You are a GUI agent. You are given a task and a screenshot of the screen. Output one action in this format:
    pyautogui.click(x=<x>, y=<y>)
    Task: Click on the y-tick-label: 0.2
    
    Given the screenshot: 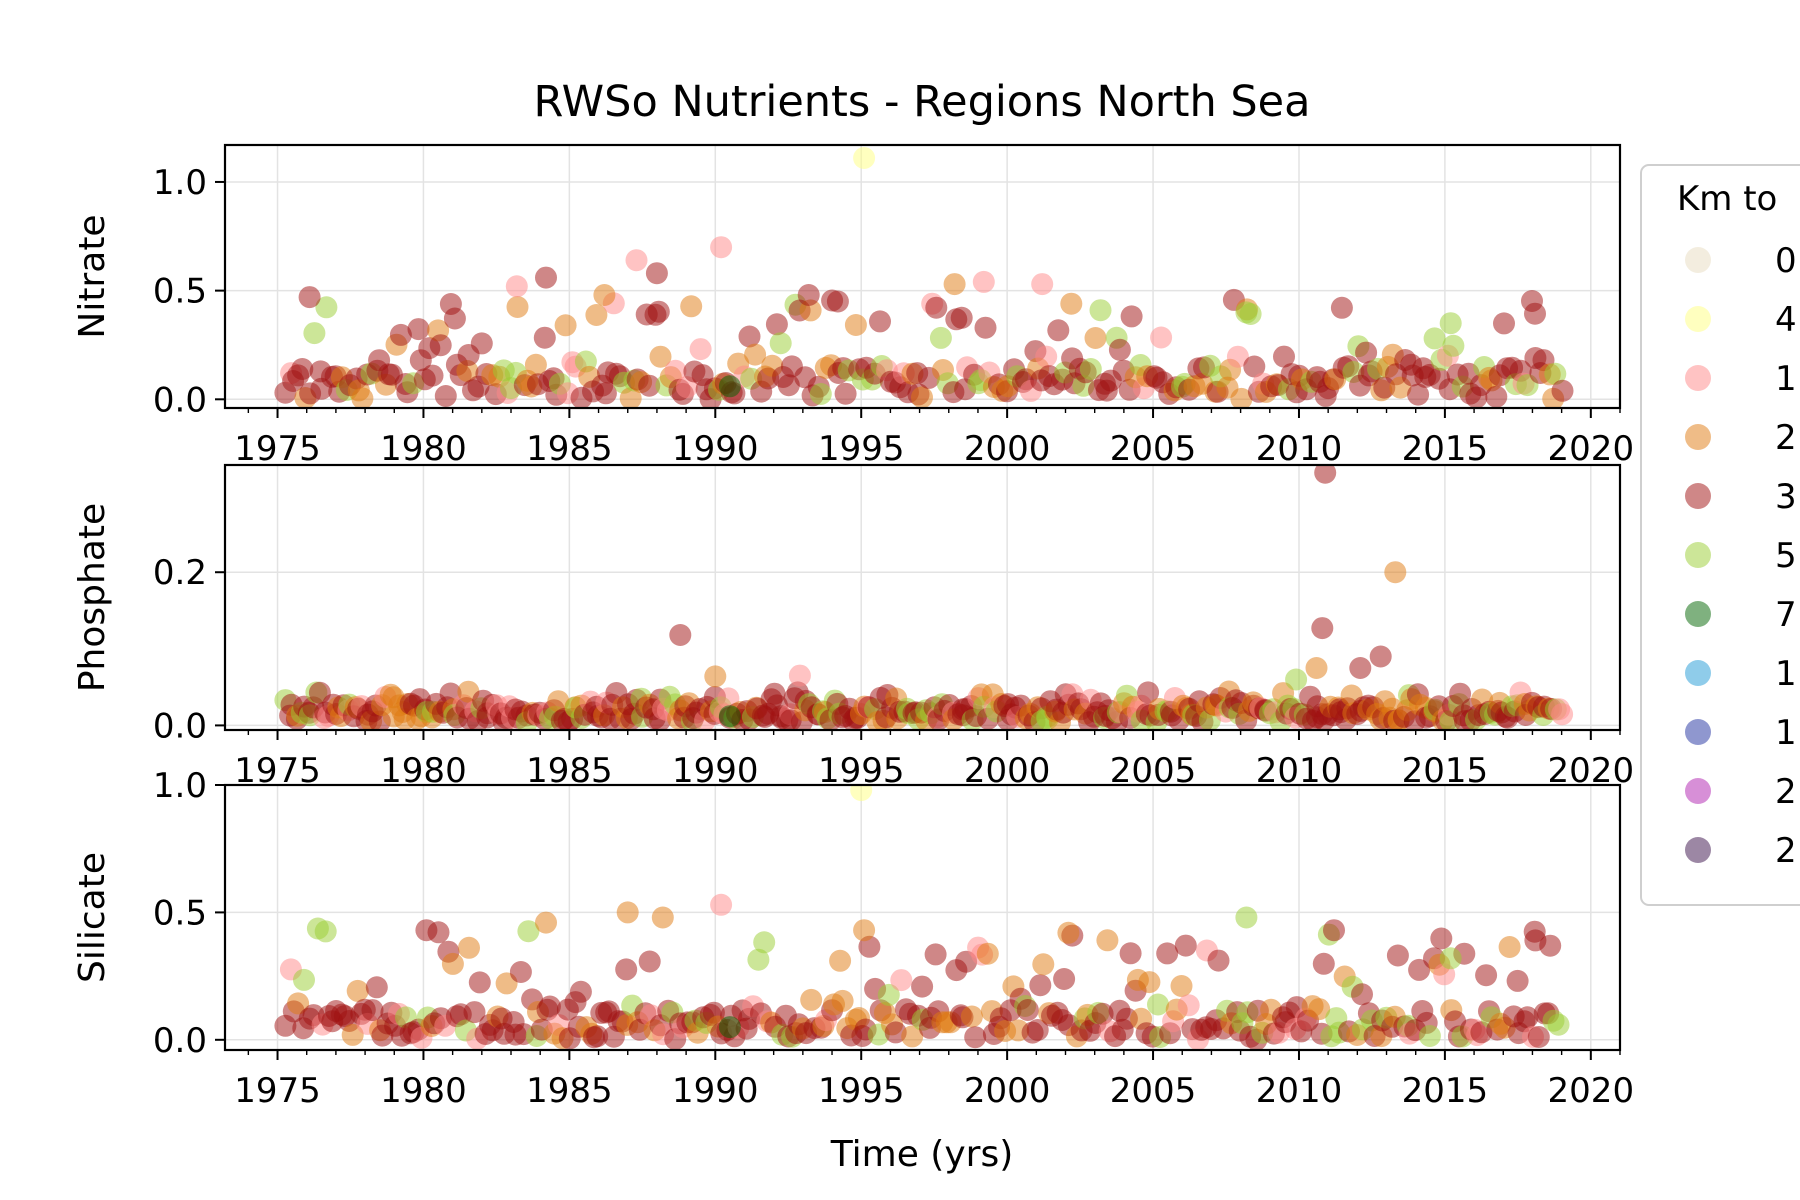 What is the action you would take?
    pyautogui.click(x=180, y=573)
    